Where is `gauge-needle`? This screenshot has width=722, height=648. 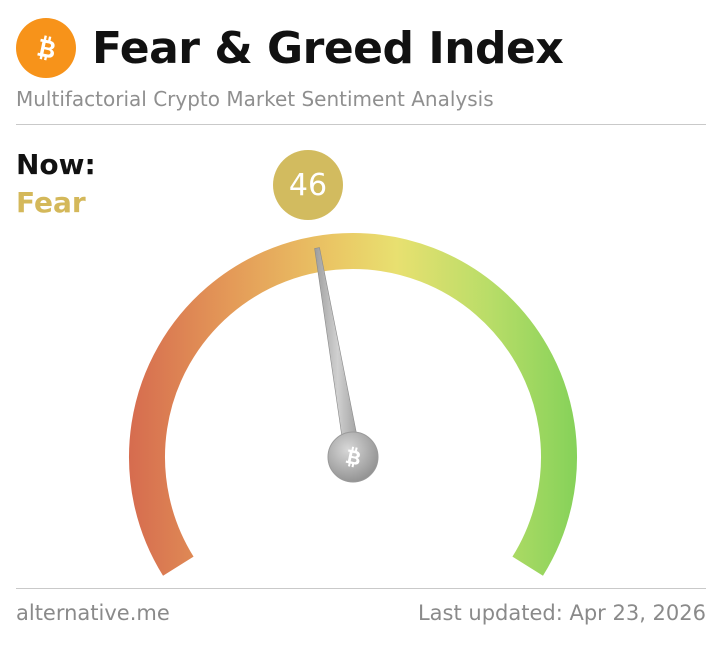 gauge-needle is located at coordinates (338, 353).